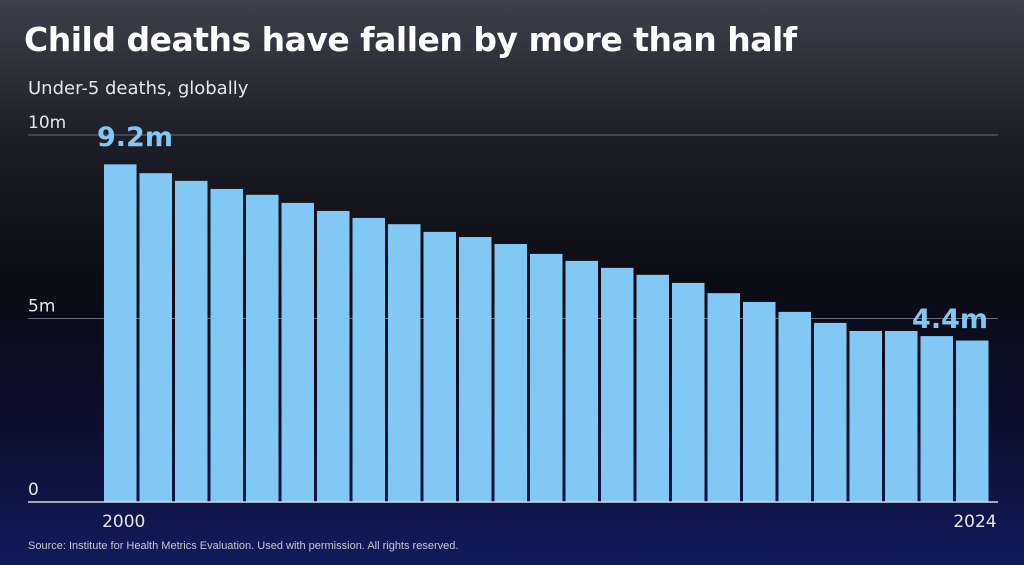 The image size is (1024, 565). What do you see at coordinates (41, 307) in the screenshot?
I see `y-tick-label: 5m` at bounding box center [41, 307].